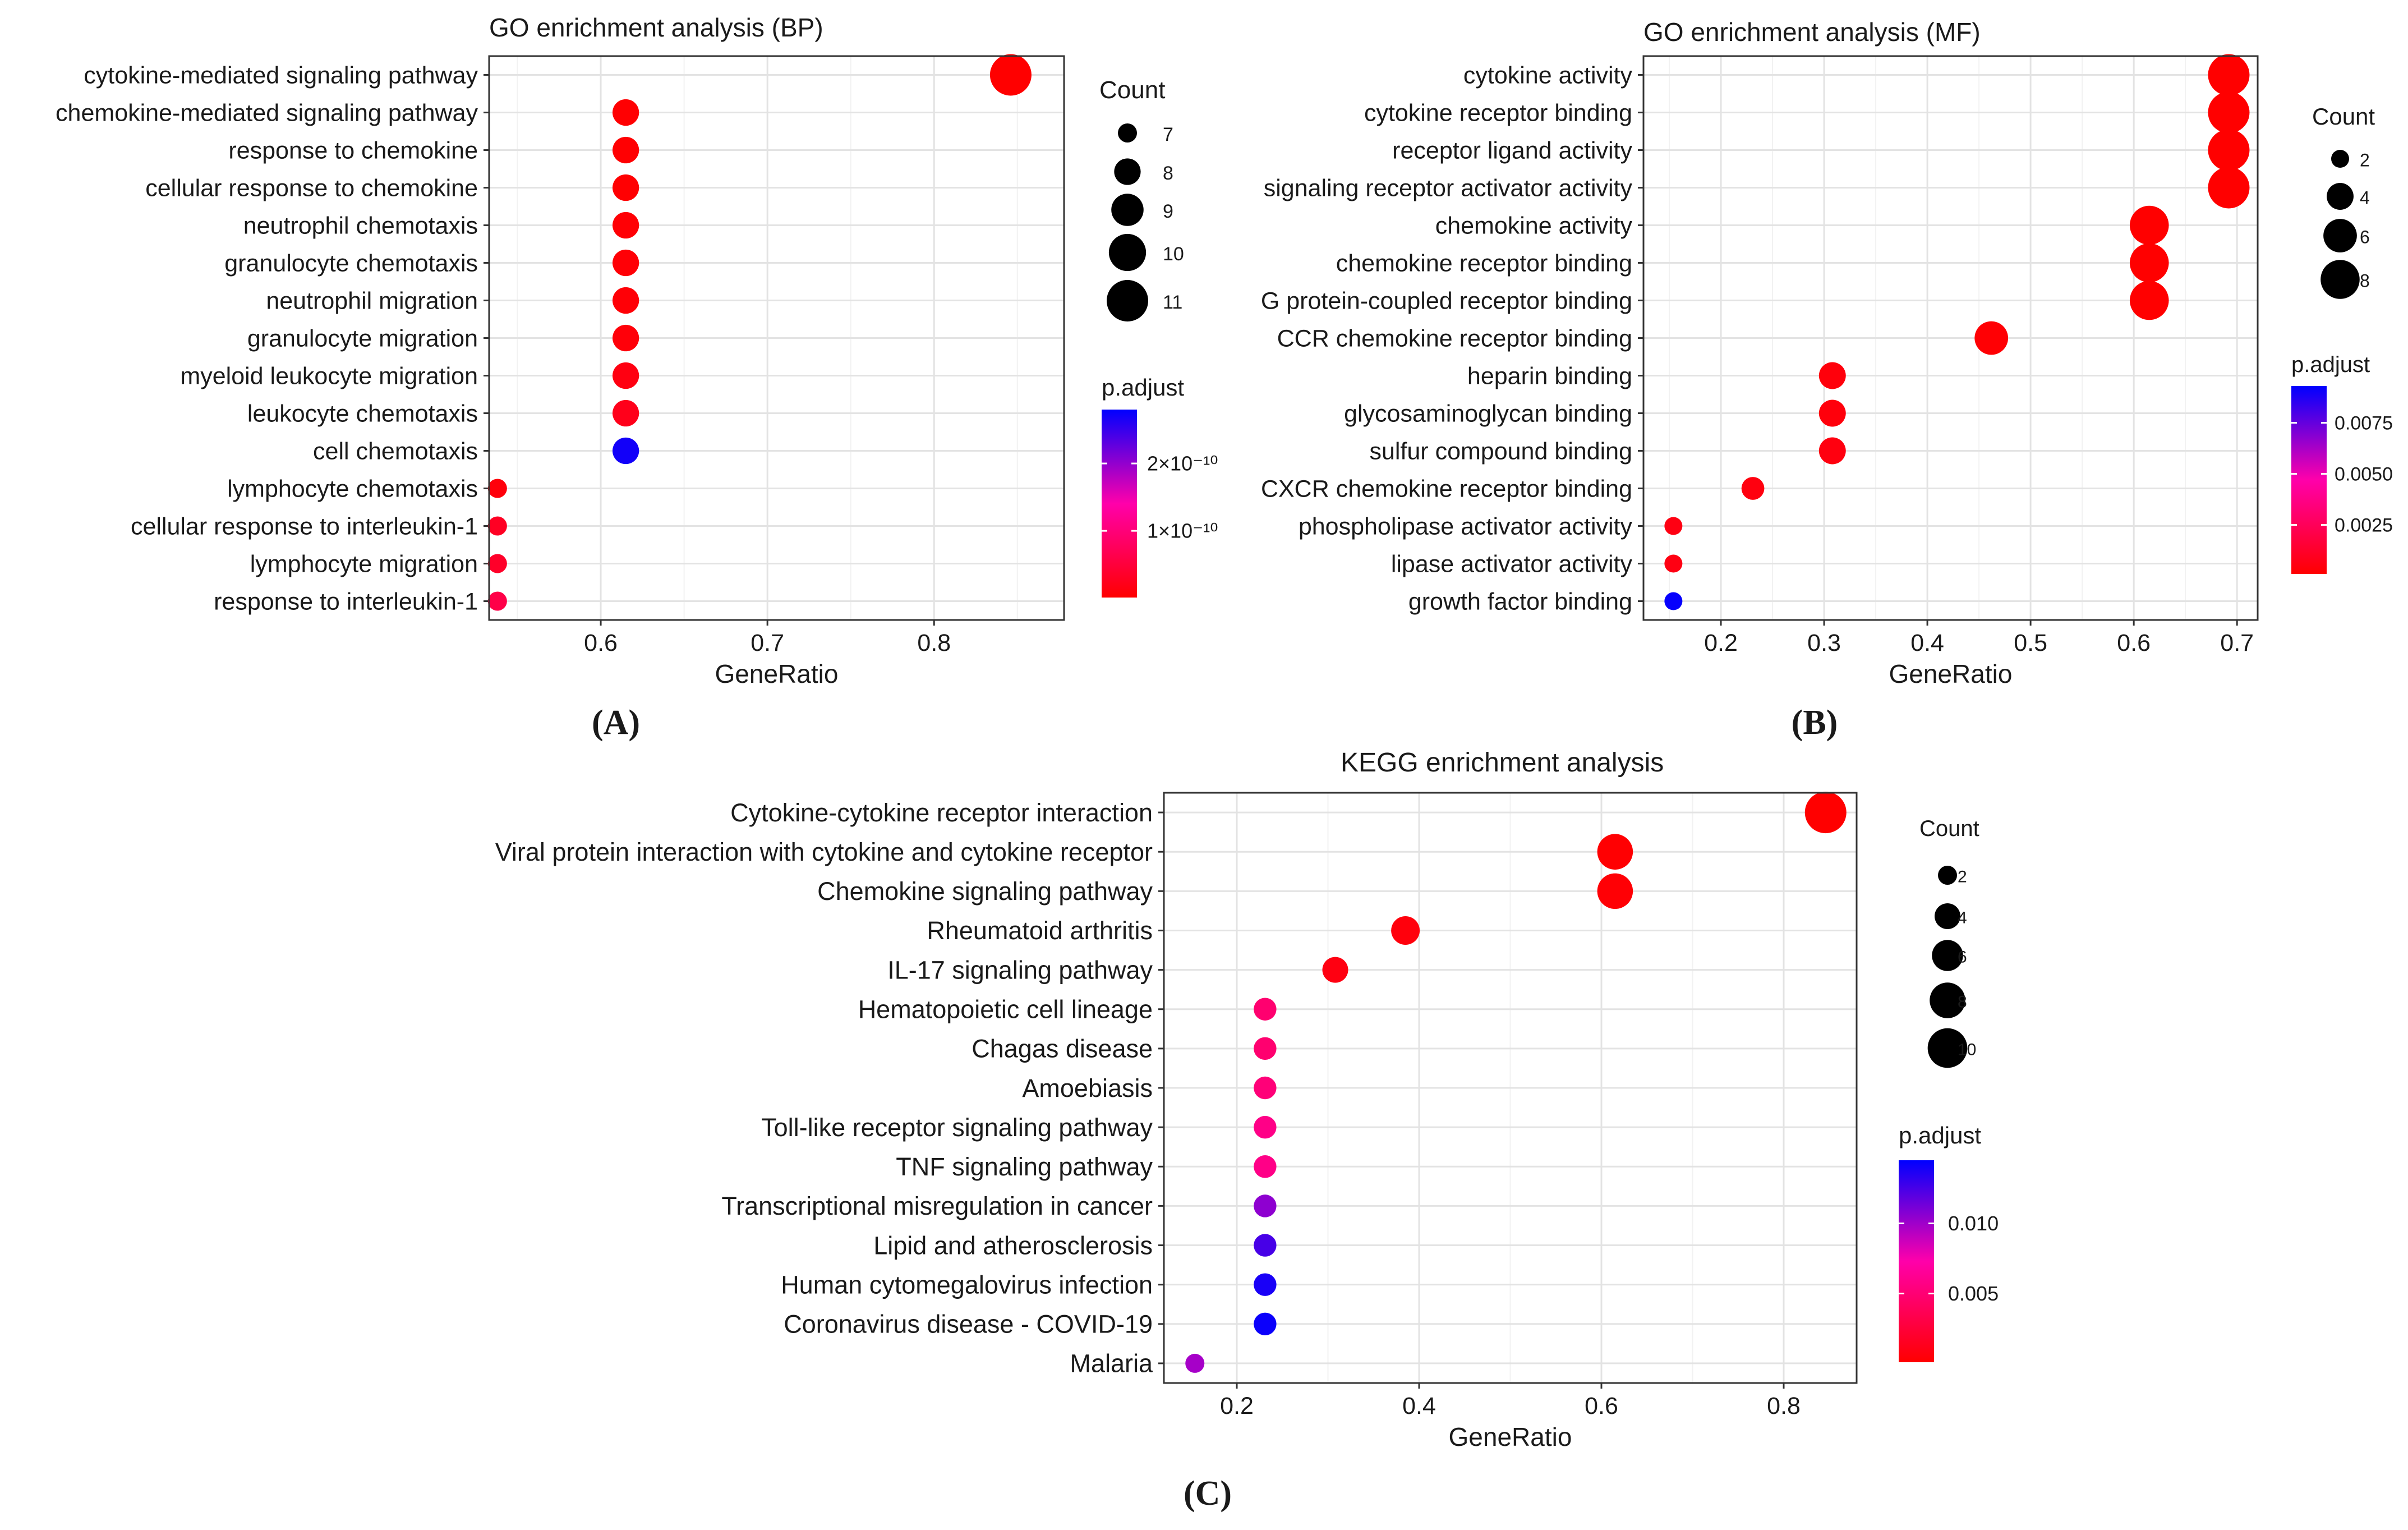 This screenshot has width=2408, height=1530. I want to click on color-legend-label: 0.0050, so click(2364, 474).